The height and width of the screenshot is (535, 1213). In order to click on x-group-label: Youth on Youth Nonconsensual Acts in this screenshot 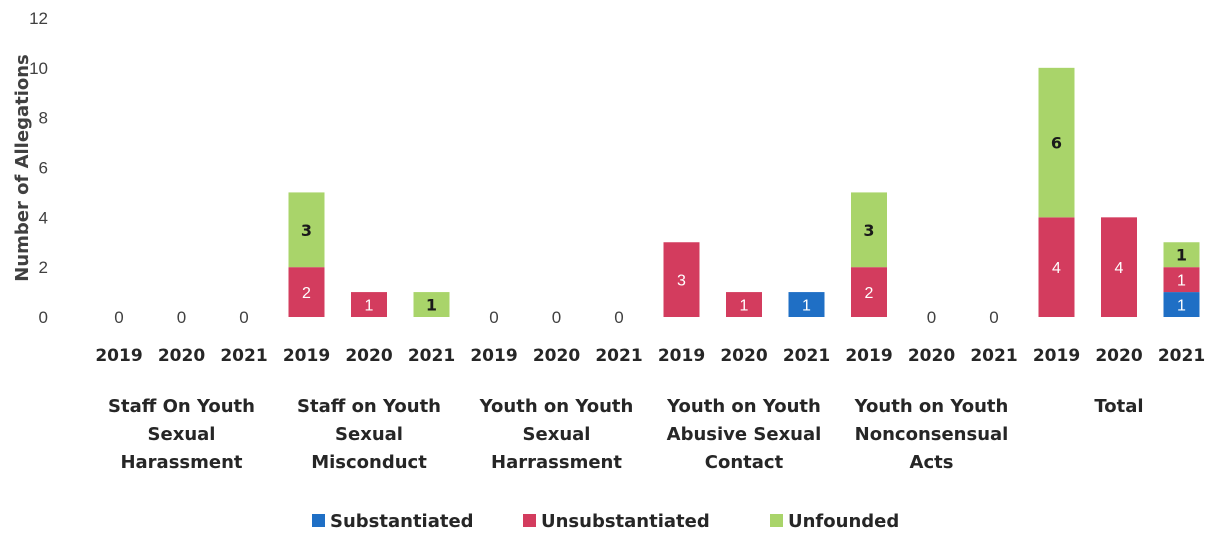, I will do `click(931, 434)`.